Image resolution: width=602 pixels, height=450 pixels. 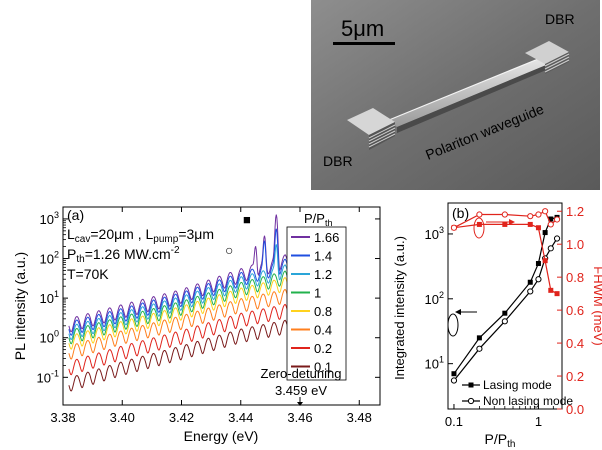 I want to click on x-tick-label: 3.38, so click(x=62, y=417).